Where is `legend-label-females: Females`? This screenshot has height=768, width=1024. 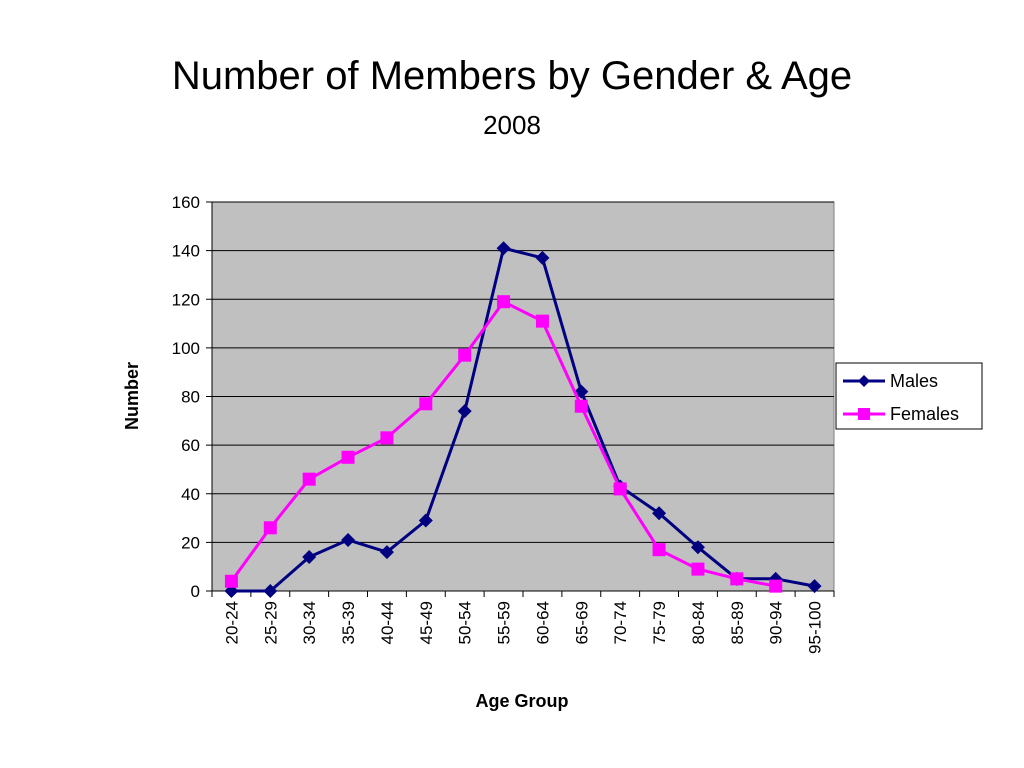
legend-label-females: Females is located at coordinates (924, 414).